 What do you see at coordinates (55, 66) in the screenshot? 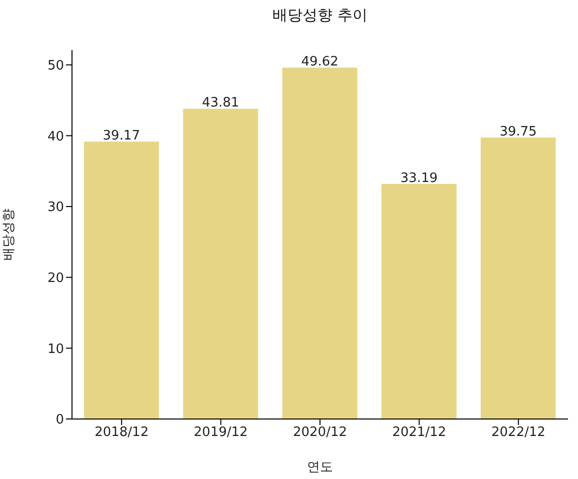
I see `y-tick-label: 50` at bounding box center [55, 66].